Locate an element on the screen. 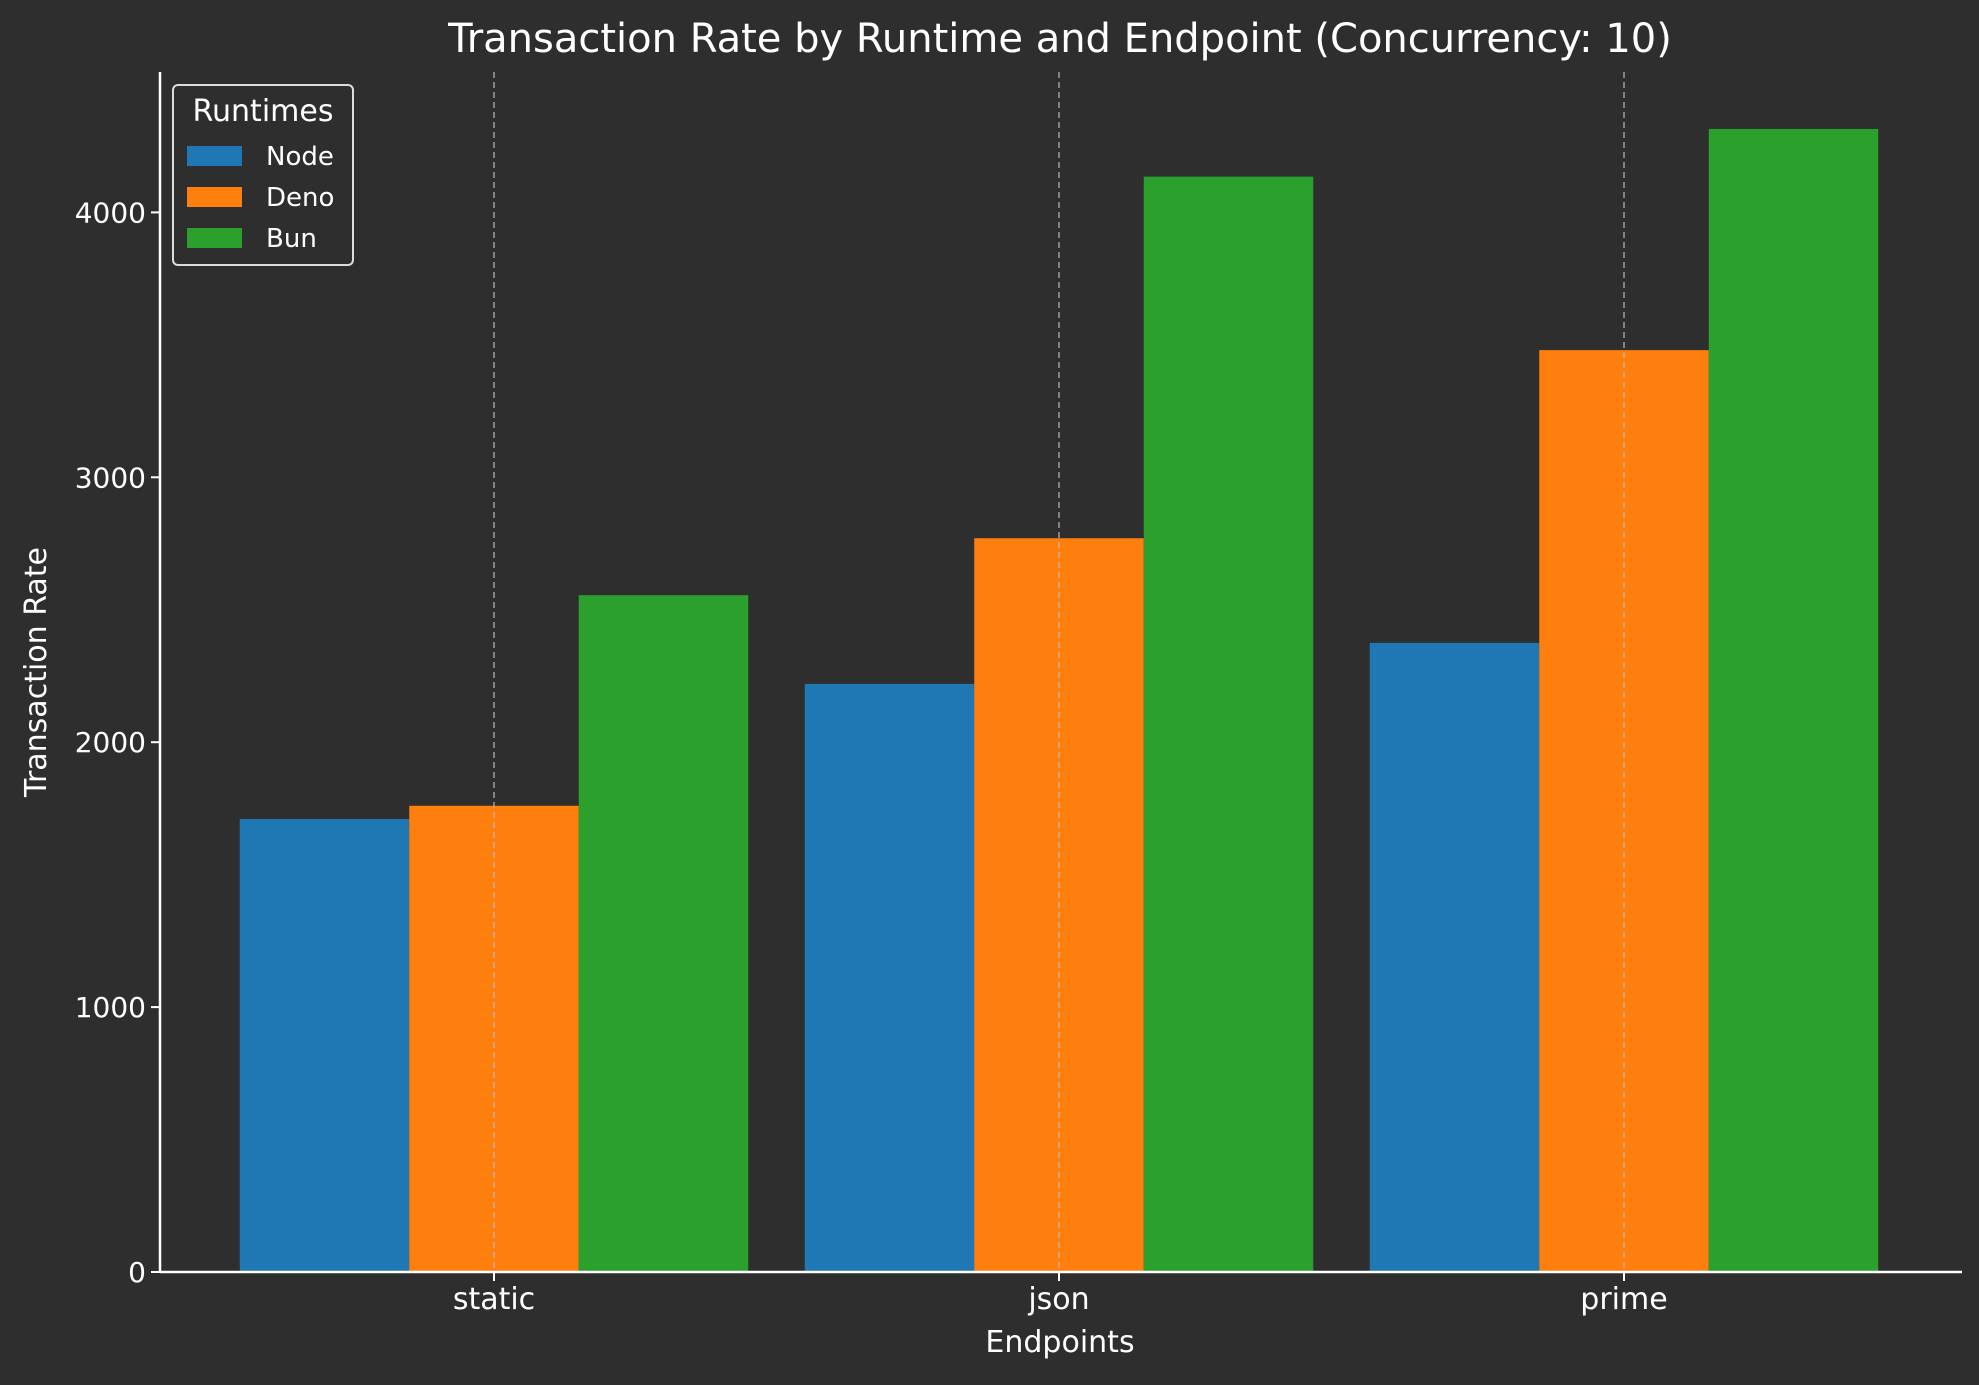 This screenshot has height=1385, width=1979. legend-entries: Node Deno Bun is located at coordinates (260, 198).